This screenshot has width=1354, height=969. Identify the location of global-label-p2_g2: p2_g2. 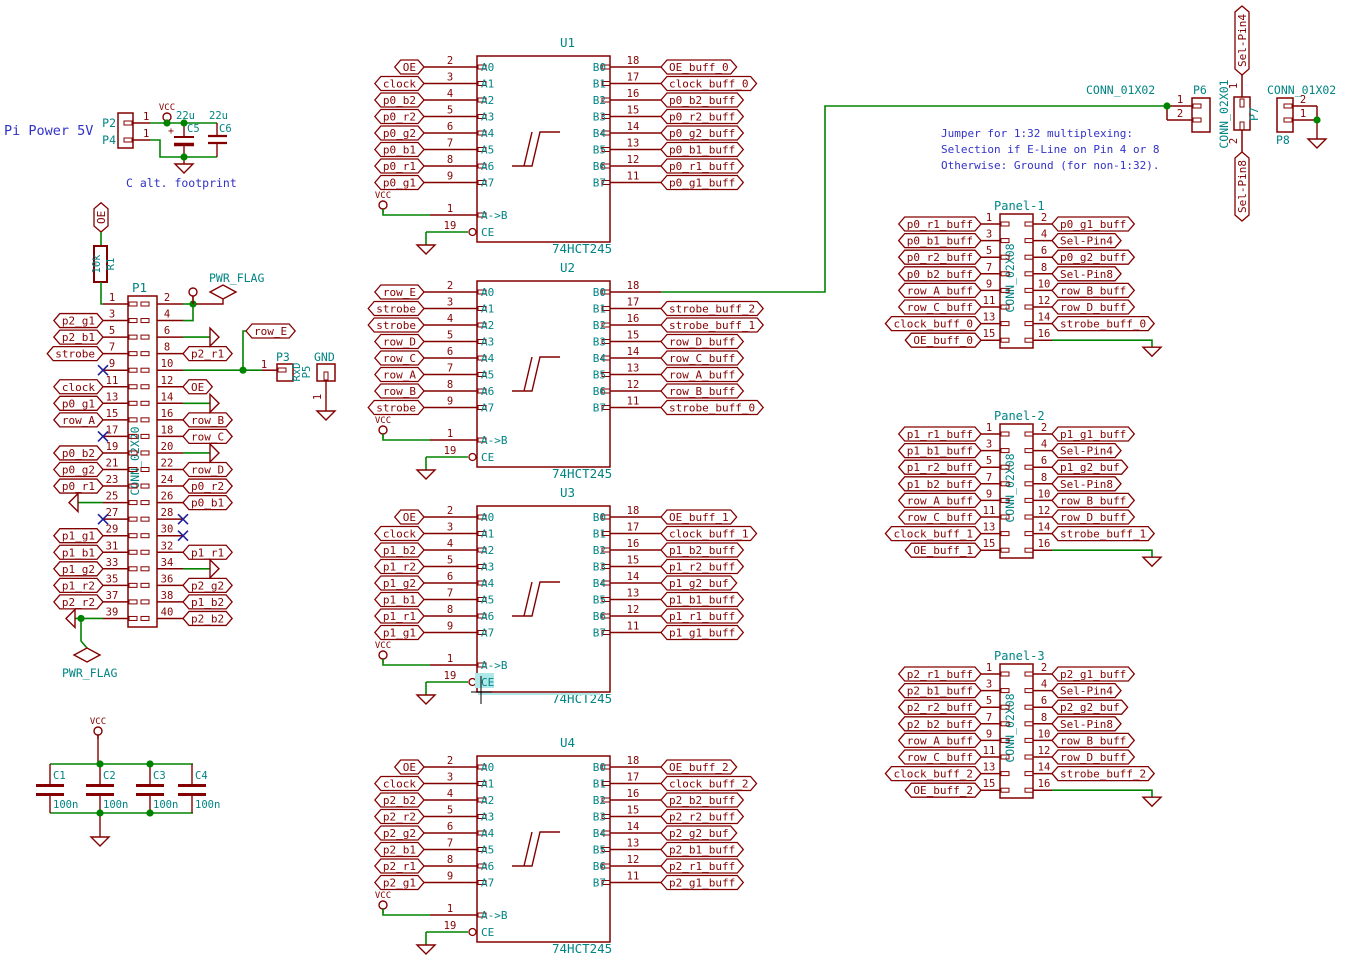
(399, 833).